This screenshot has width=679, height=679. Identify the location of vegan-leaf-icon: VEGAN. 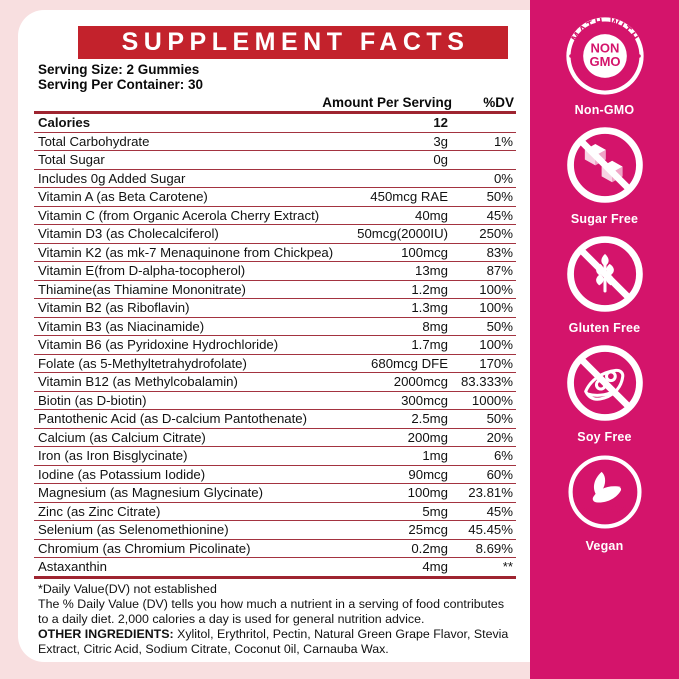
(605, 492).